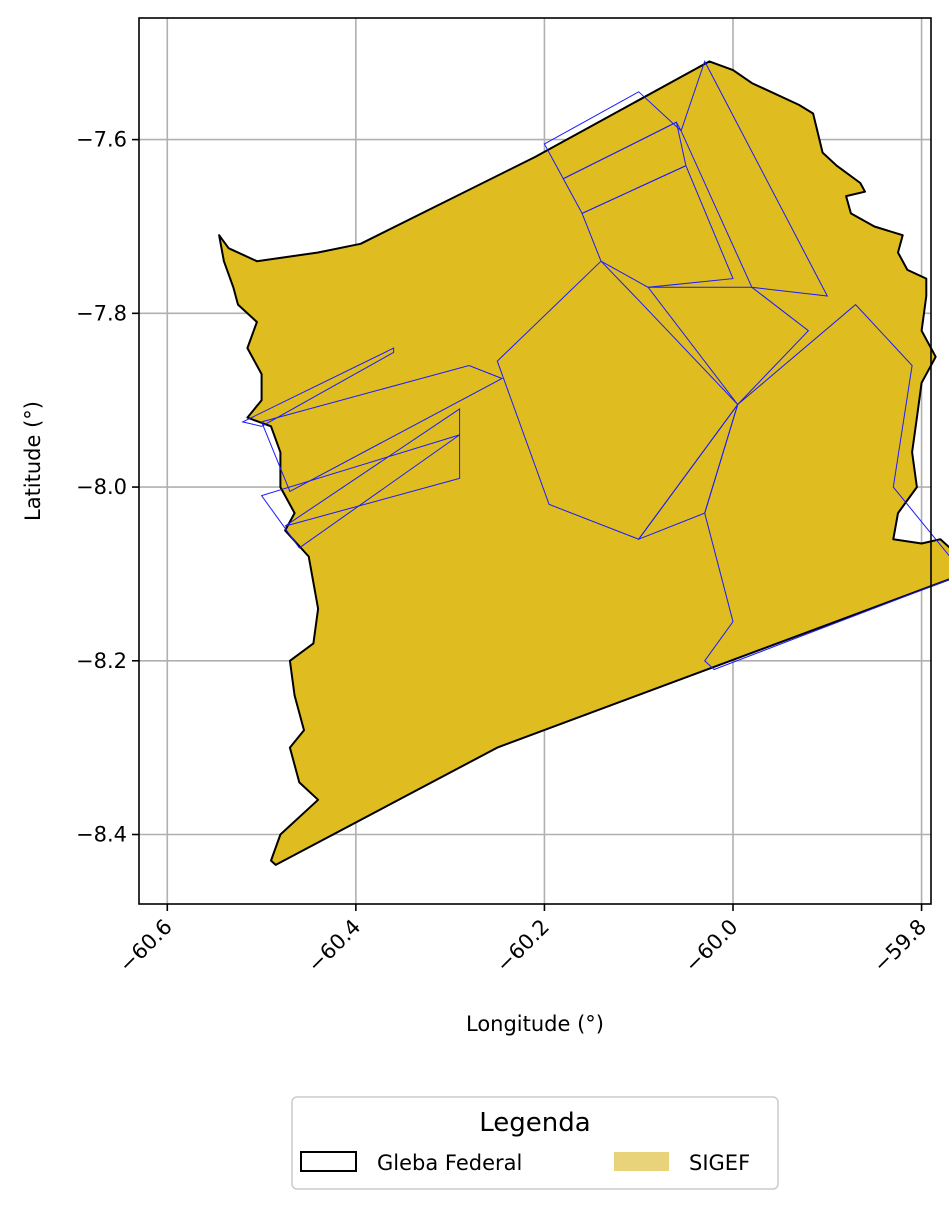  What do you see at coordinates (641, 1161) in the screenshot?
I see `legend-swatch-sigef` at bounding box center [641, 1161].